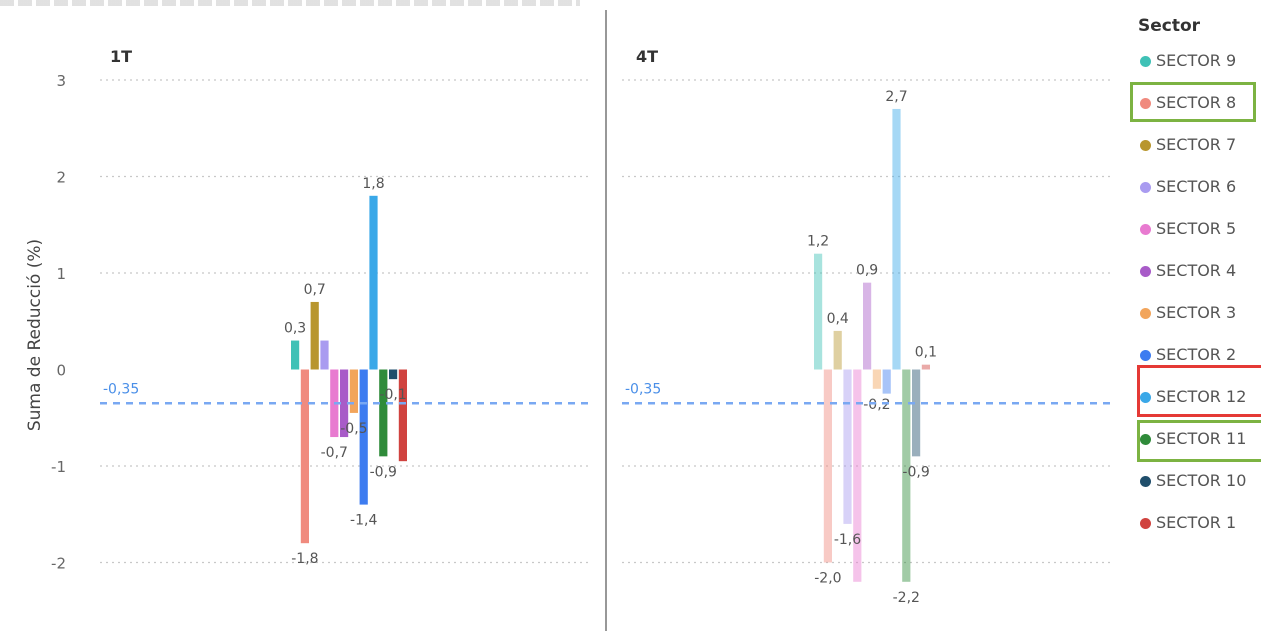 The image size is (1261, 631). What do you see at coordinates (847, 540) in the screenshot?
I see `data-label: -1,6` at bounding box center [847, 540].